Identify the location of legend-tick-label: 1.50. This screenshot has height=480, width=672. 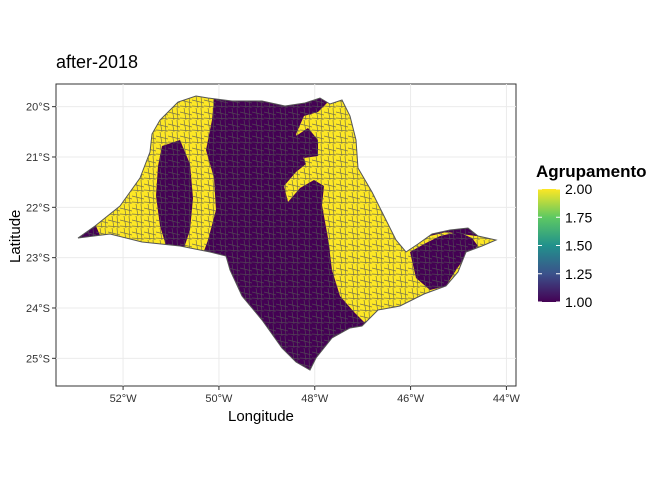
(578, 246).